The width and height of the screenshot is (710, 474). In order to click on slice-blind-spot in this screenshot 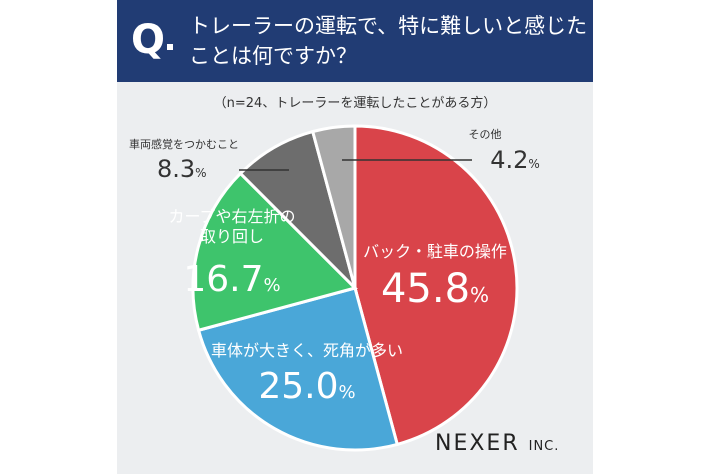, I will do `click(298, 369)`.